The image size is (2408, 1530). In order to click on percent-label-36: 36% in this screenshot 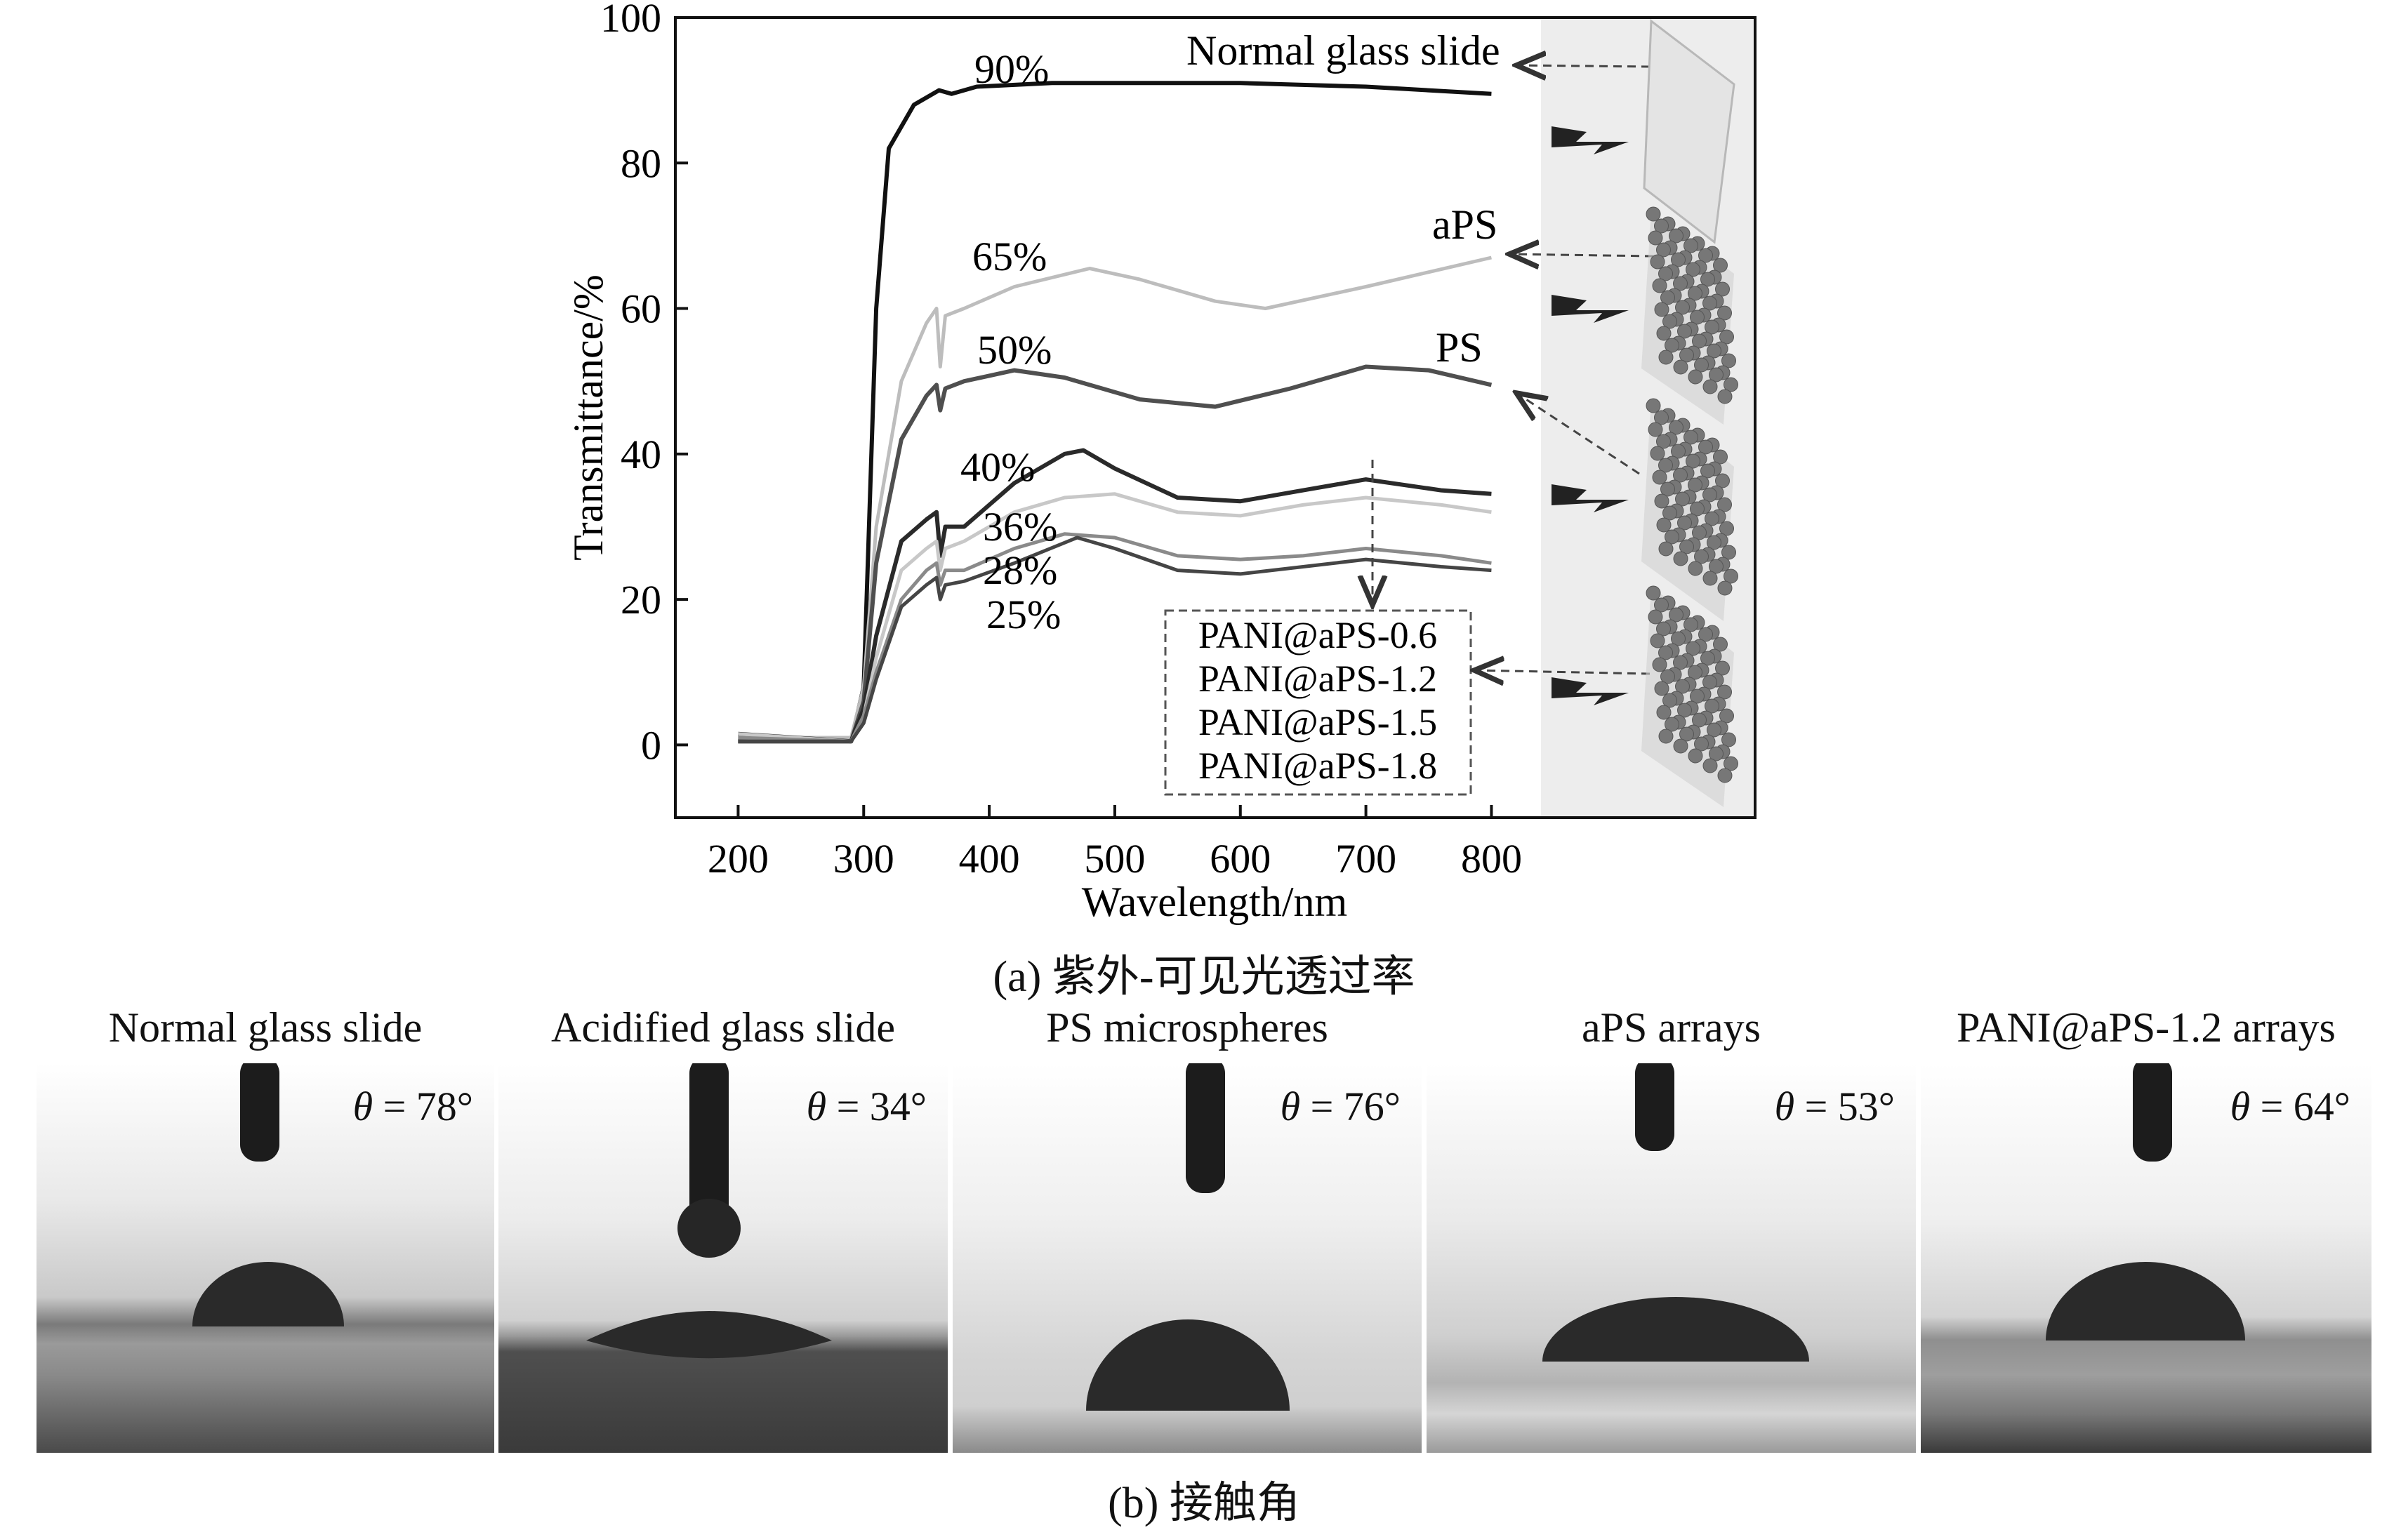, I will do `click(1020, 527)`.